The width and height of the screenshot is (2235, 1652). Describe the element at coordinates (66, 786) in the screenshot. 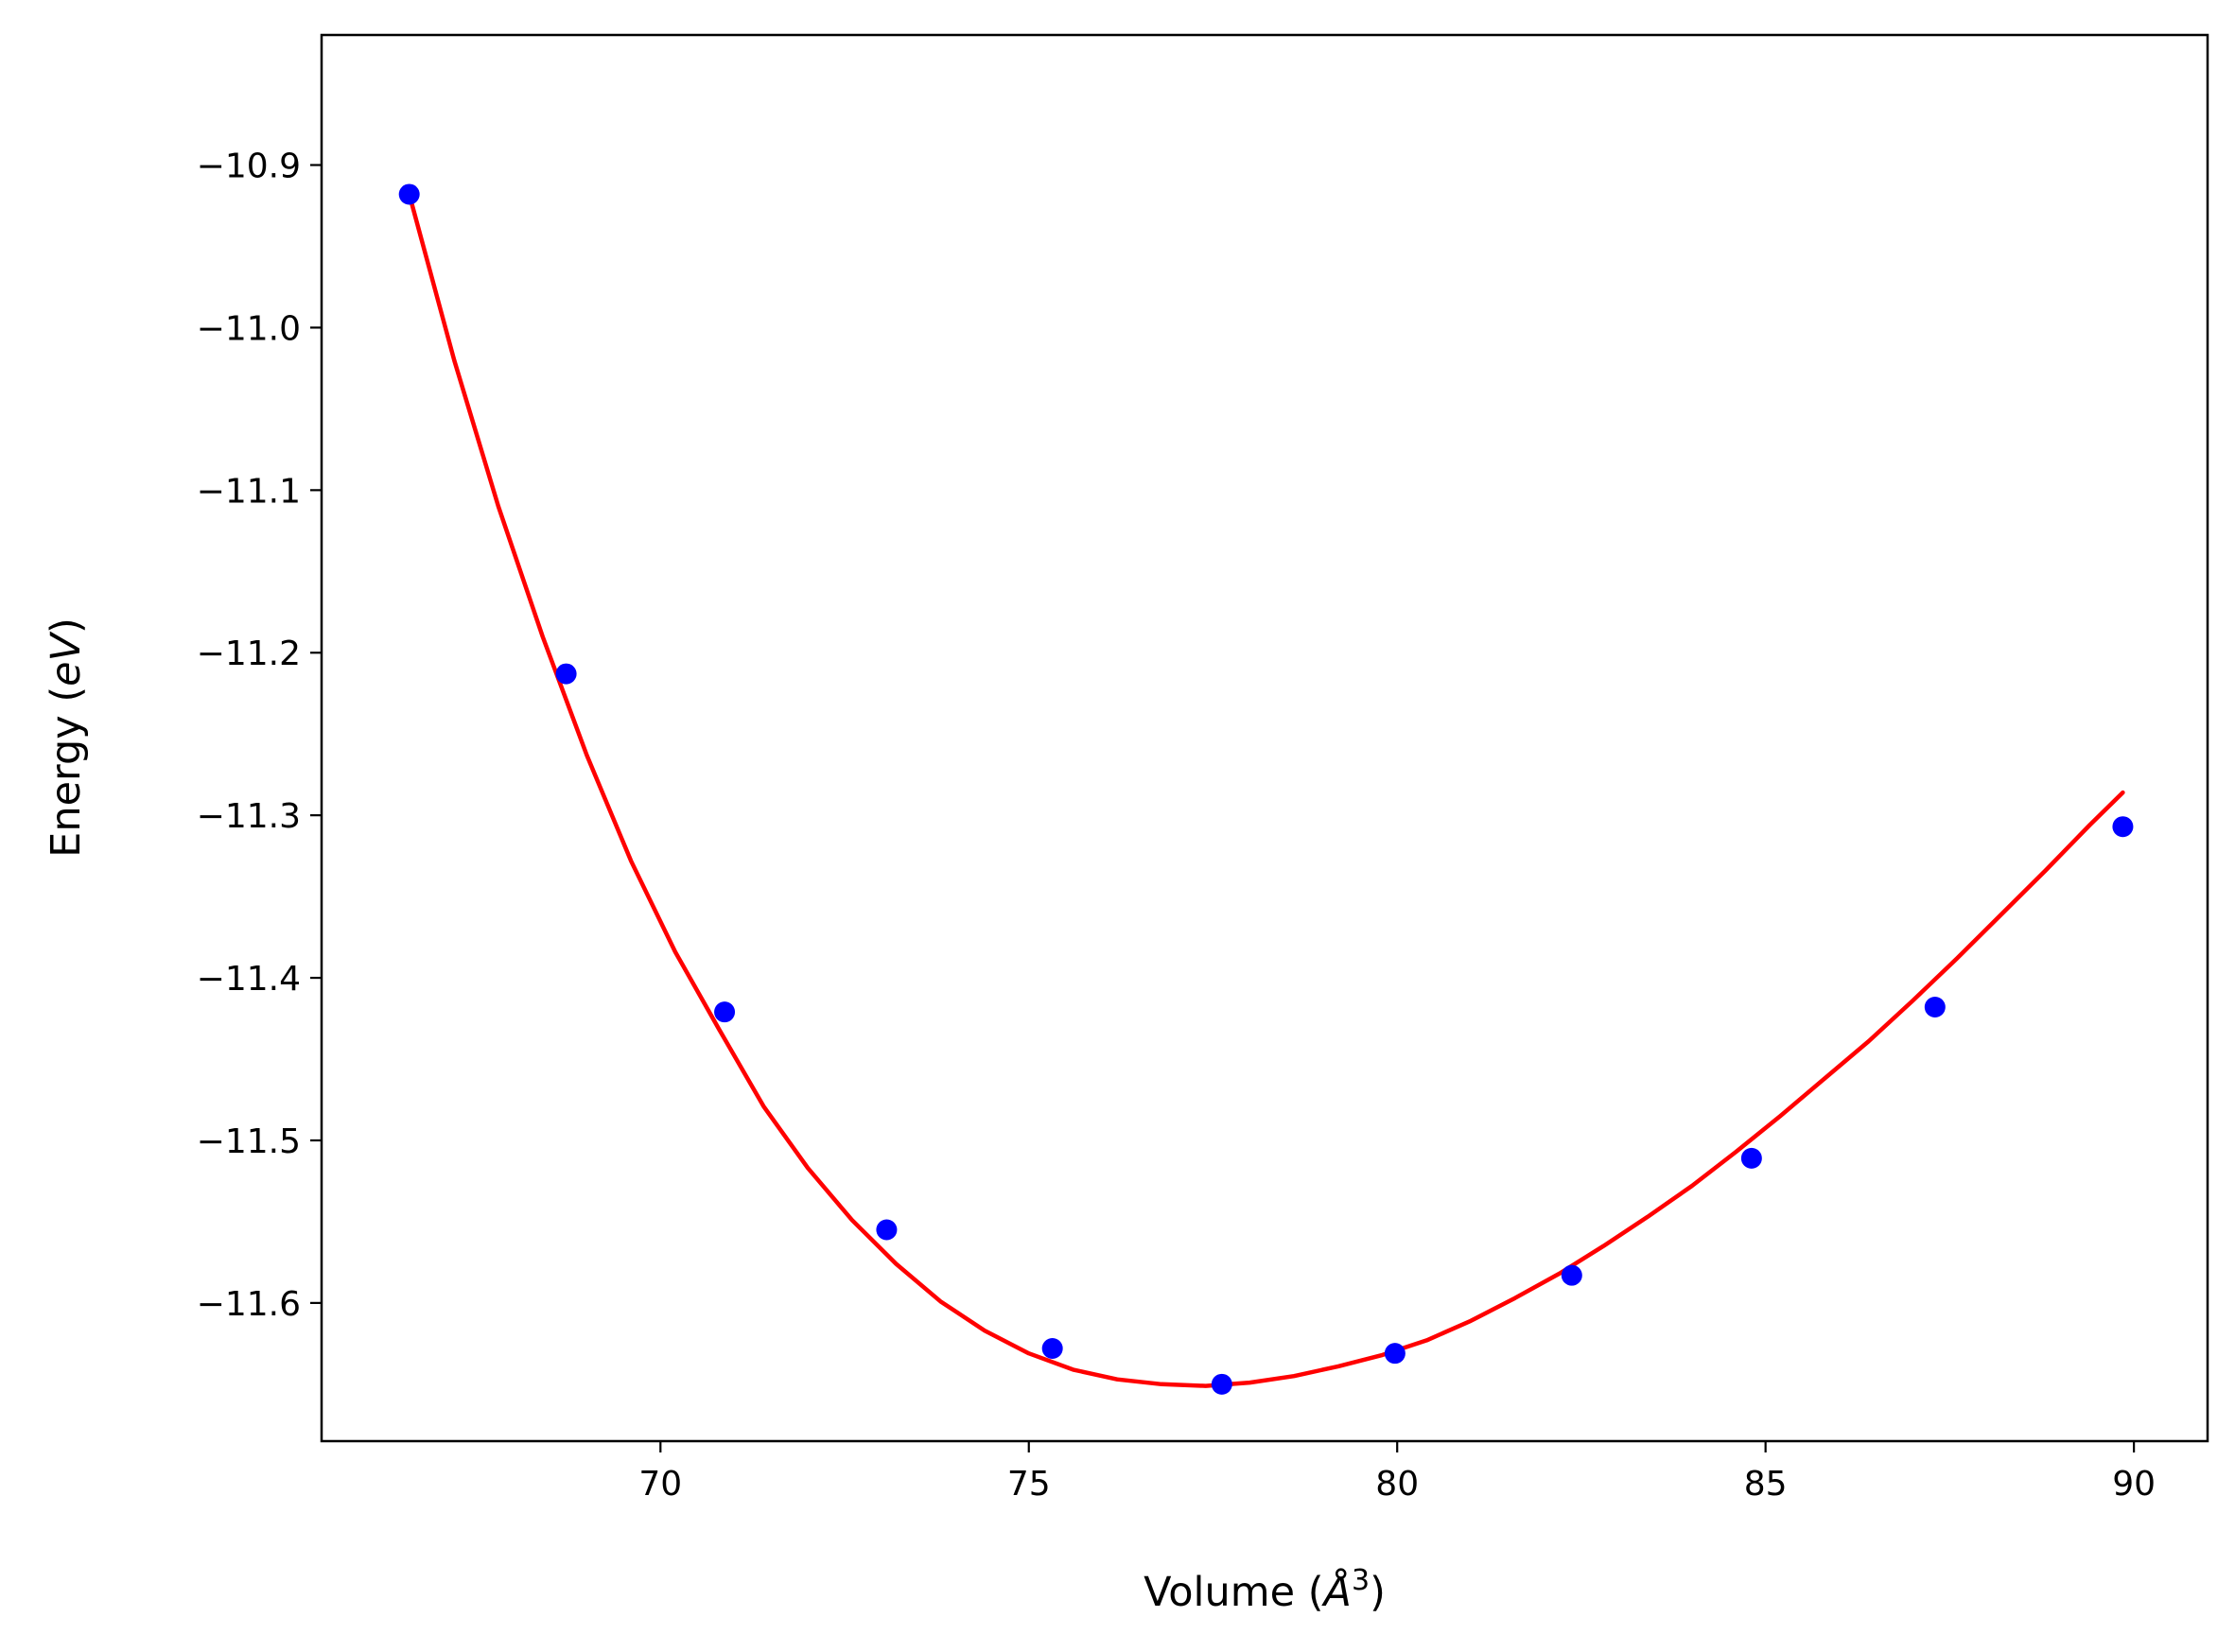

I see `y-axis-label: Energy` at that location.